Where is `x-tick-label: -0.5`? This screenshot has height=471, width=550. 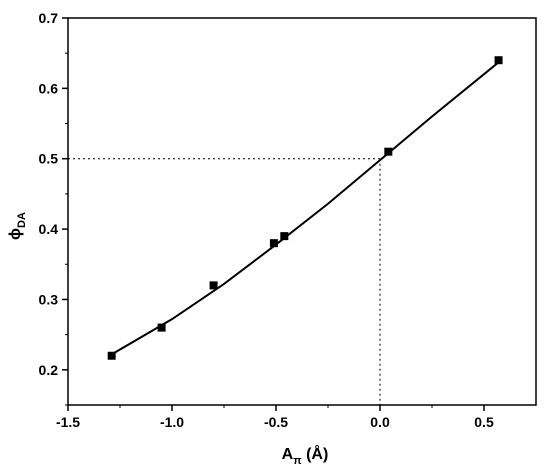
x-tick-label: -0.5 is located at coordinates (276, 422).